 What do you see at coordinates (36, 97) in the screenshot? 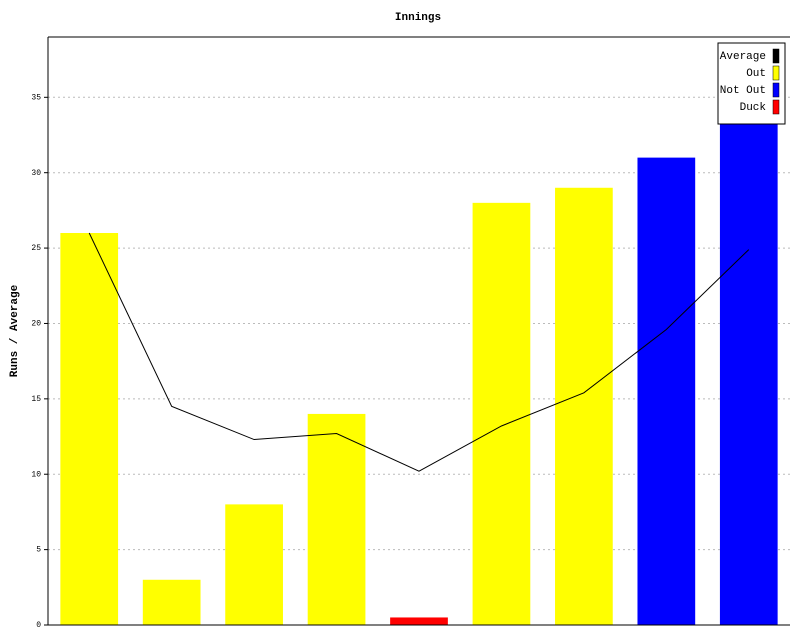
I see `y-tick-label: 35` at bounding box center [36, 97].